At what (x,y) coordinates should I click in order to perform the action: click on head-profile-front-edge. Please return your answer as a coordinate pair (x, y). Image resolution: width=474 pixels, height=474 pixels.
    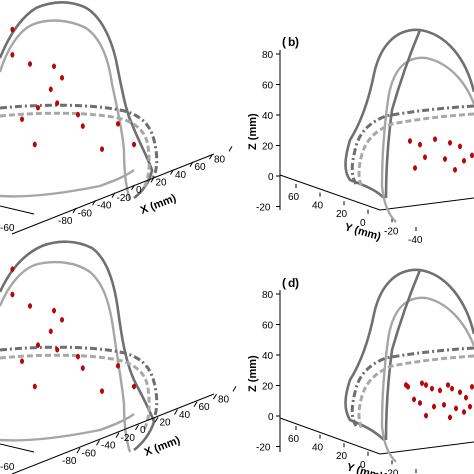
    Looking at the image, I should click on (403, 114).